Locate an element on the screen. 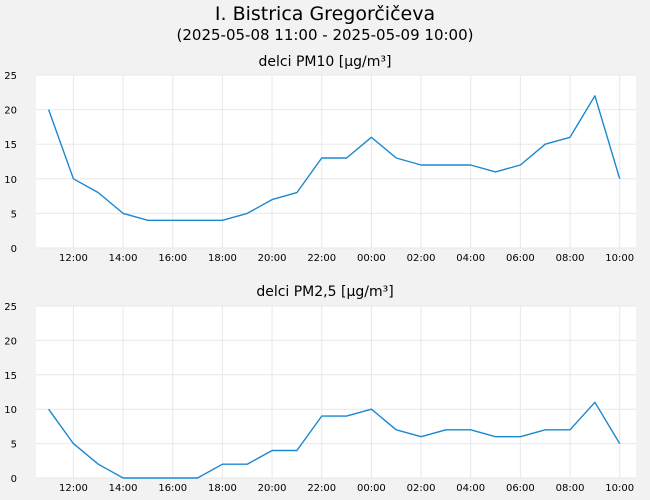  date-range-subtitle: (2025-05-08 11:00 - 2025-05-09 10:00) is located at coordinates (325, 35).